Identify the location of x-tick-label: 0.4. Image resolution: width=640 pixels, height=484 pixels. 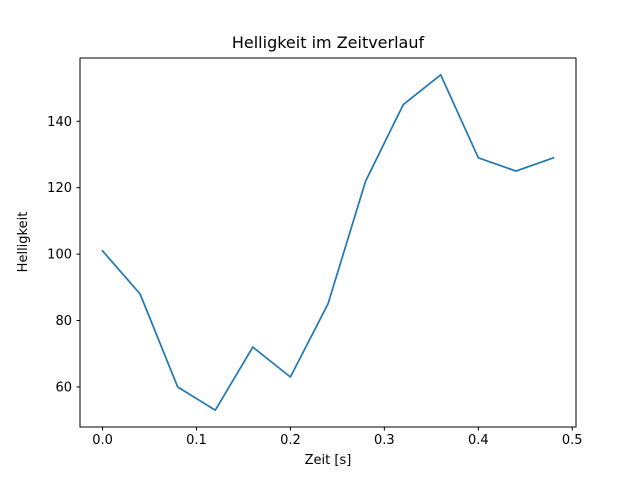
(478, 440).